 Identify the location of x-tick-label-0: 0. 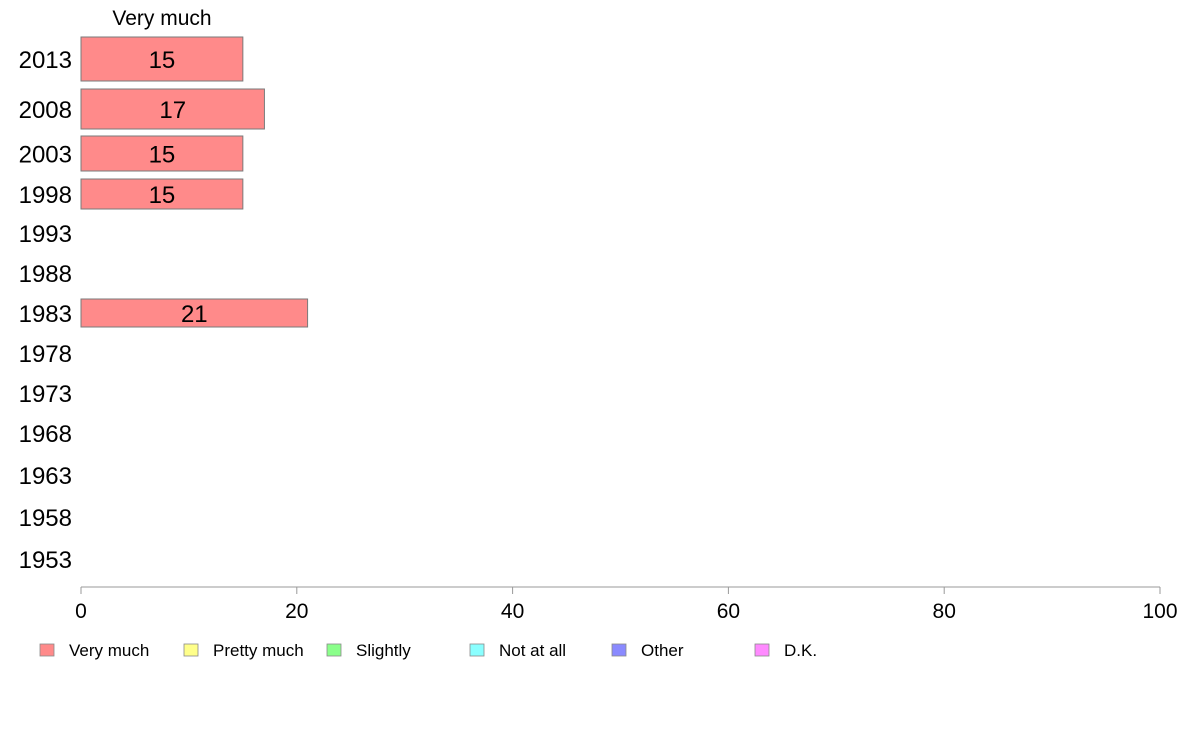
(81, 611).